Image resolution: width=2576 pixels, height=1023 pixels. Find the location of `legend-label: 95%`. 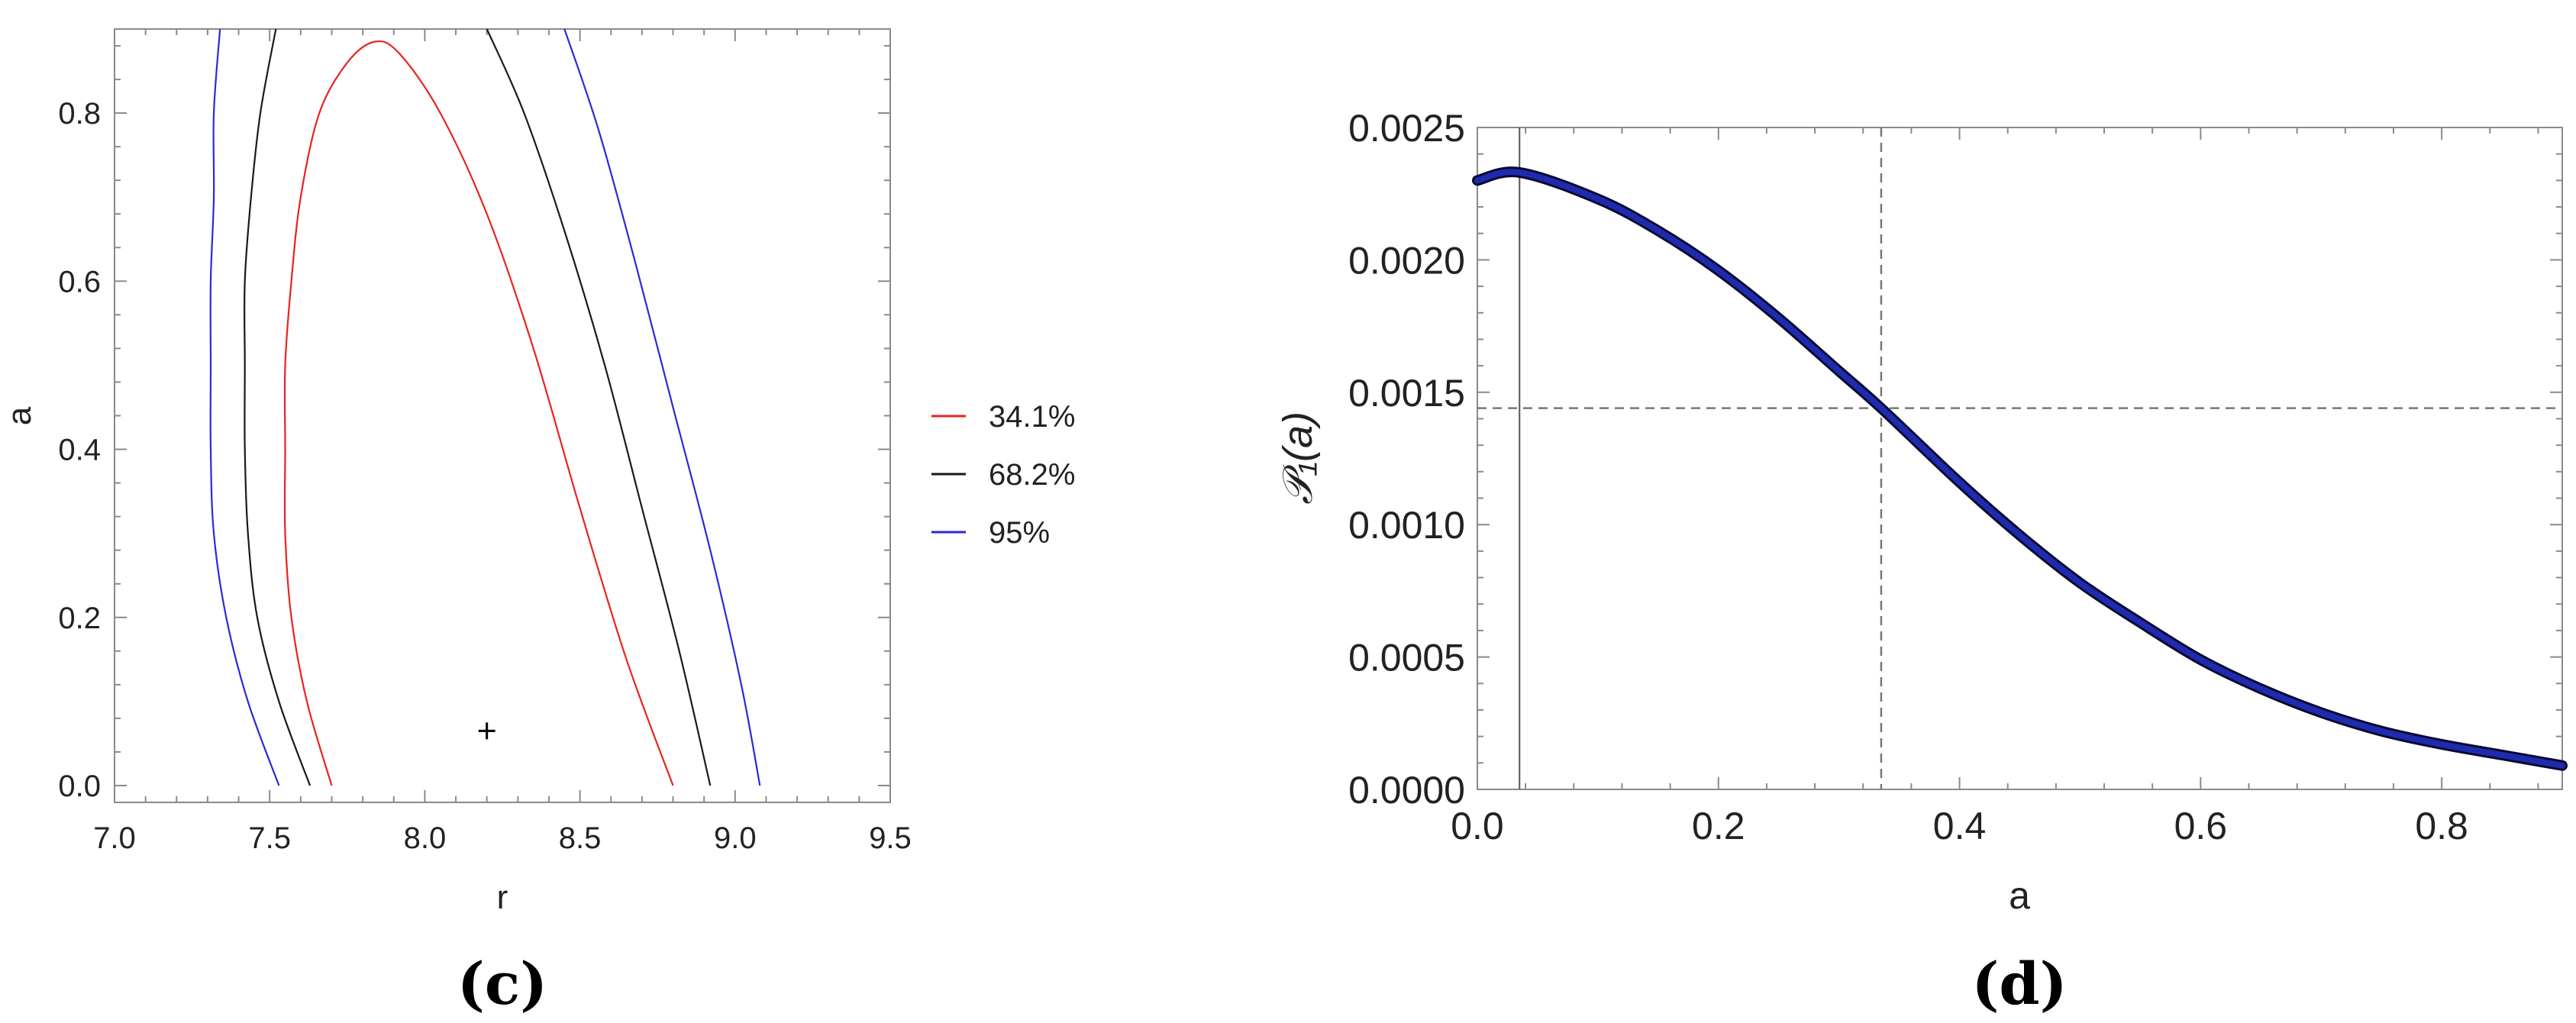

legend-label: 95% is located at coordinates (1019, 533).